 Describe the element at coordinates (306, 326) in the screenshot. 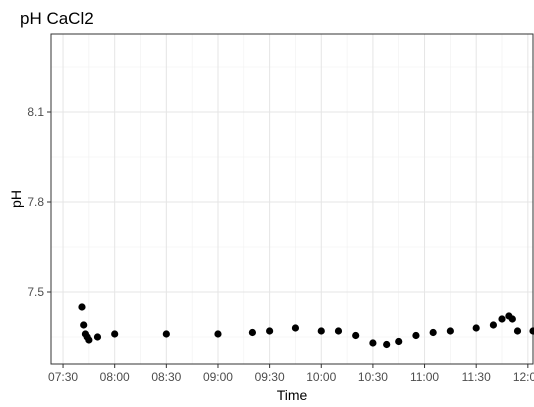

I see `data-points` at that location.